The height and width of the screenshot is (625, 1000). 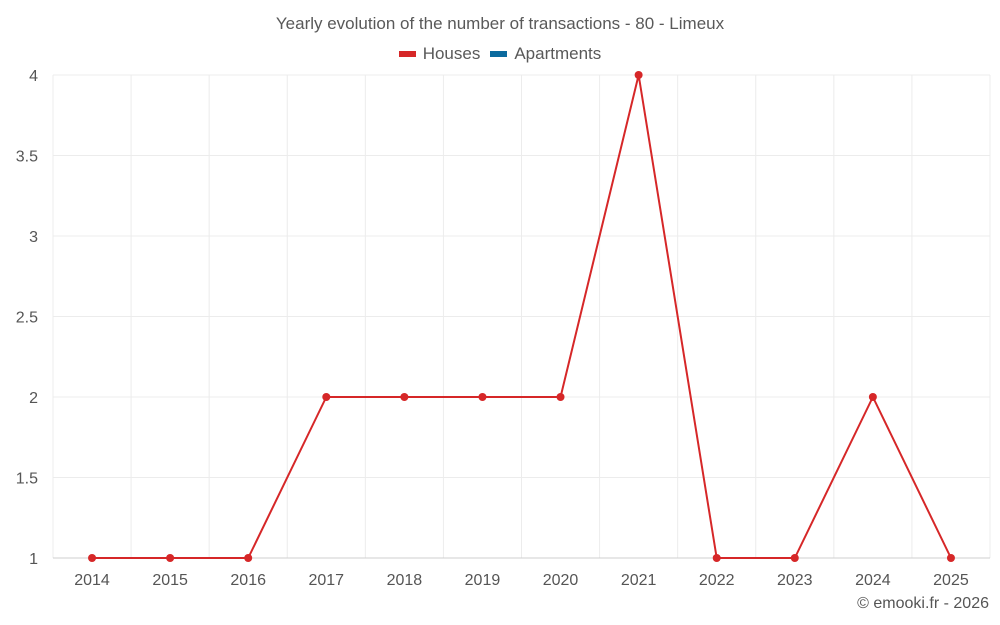 I want to click on y-tick-label: 3.5, so click(x=27, y=157).